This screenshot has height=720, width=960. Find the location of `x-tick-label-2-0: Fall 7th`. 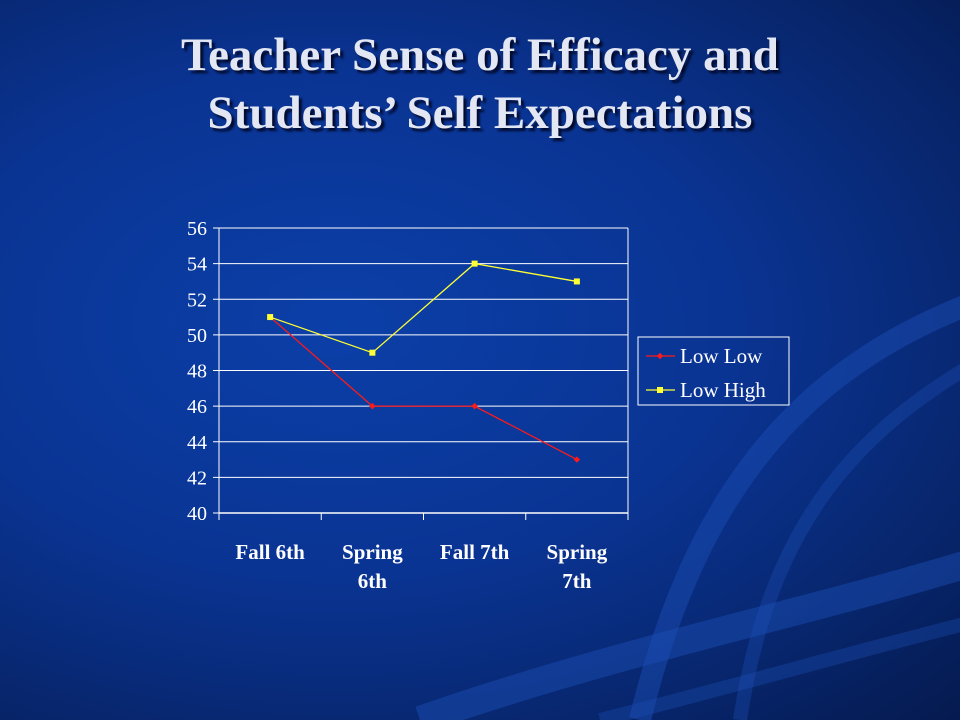

x-tick-label-2-0: Fall 7th is located at coordinates (475, 552).